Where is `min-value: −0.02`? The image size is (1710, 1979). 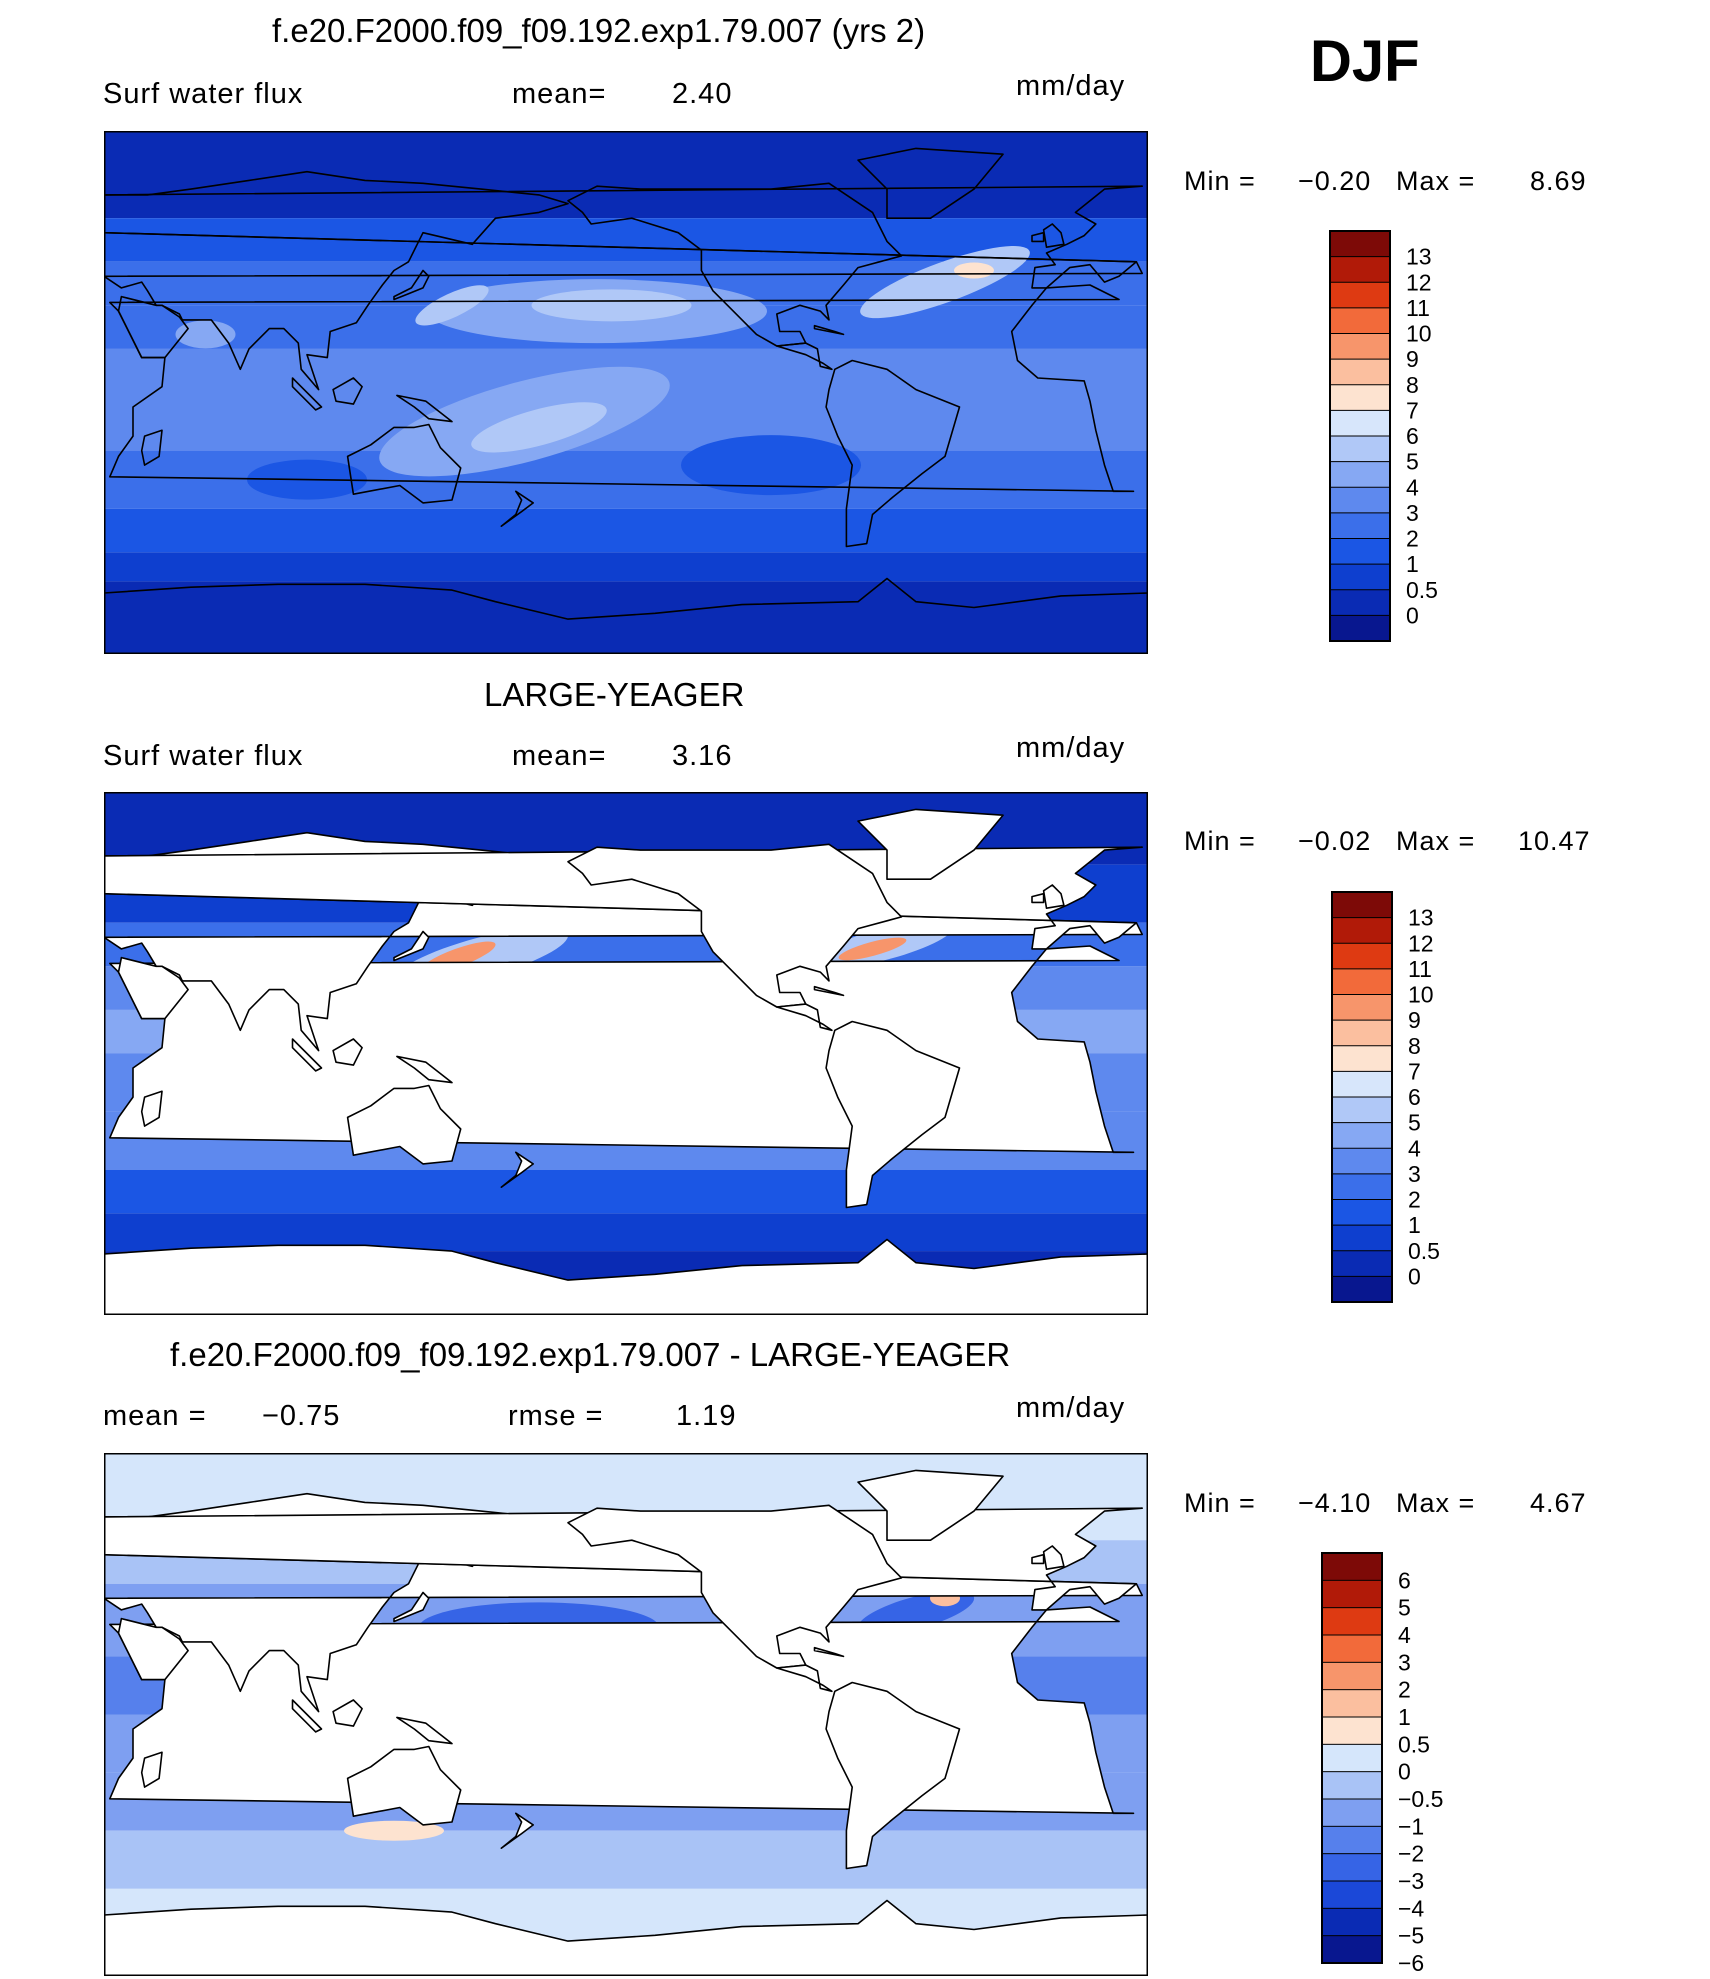
min-value: −0.02 is located at coordinates (1335, 841).